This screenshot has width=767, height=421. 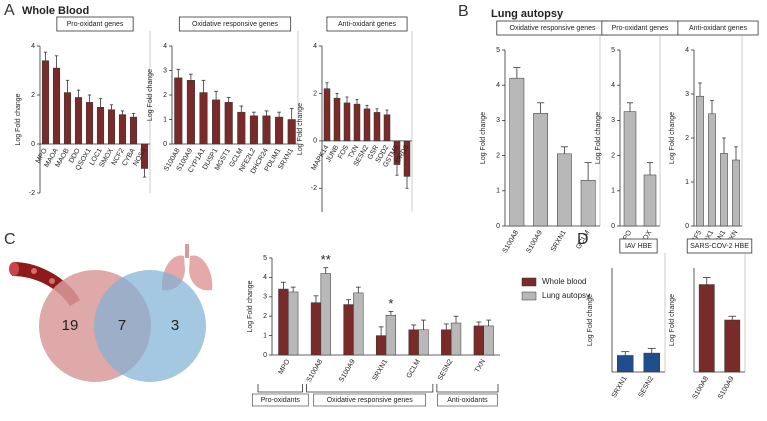 I want to click on x-tick-label: SRXN1, so click(x=381, y=370).